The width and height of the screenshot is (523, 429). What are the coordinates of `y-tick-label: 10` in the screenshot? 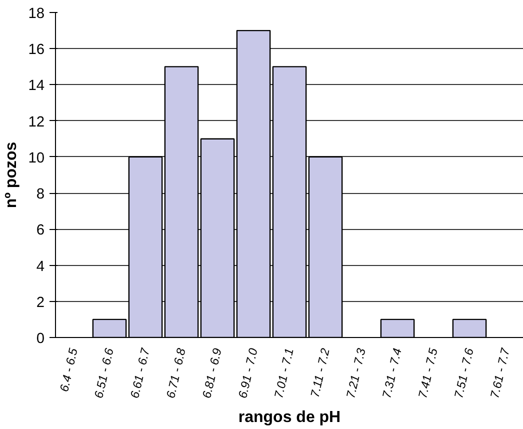 It's located at (36, 158).